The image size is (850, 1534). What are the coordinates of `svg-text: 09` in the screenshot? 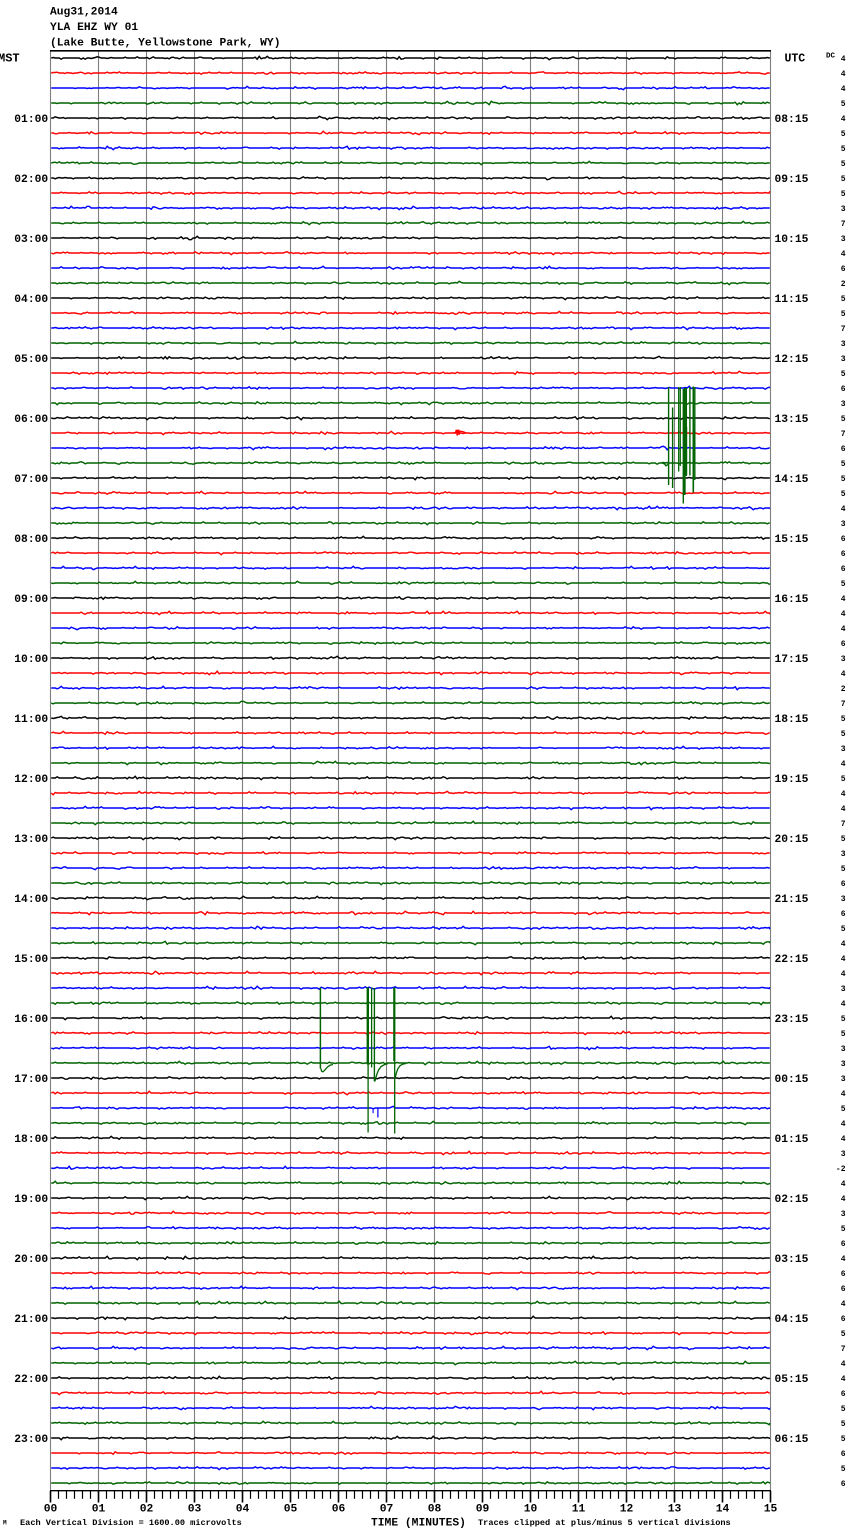 It's located at (483, 1510).